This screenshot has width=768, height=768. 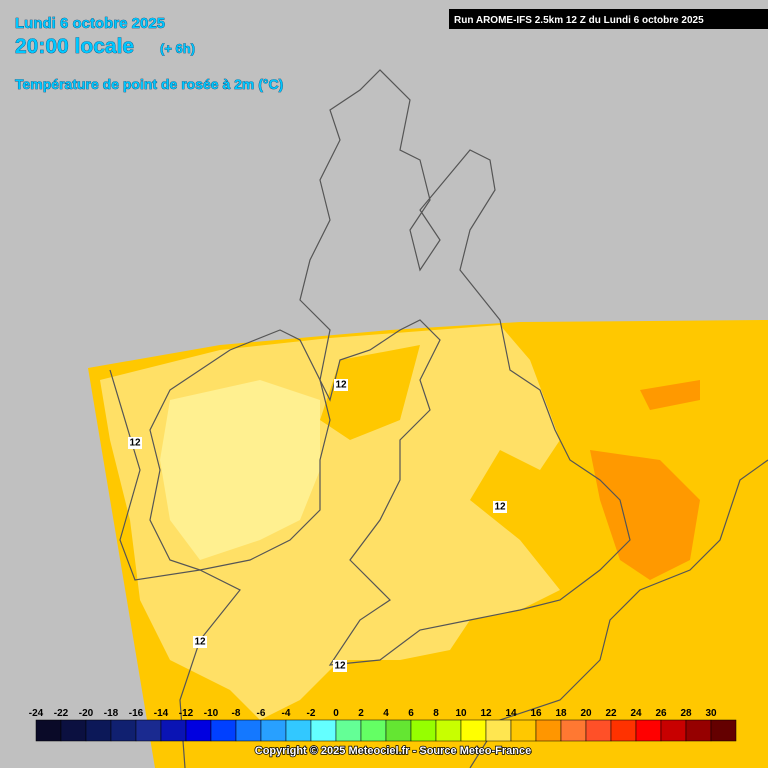 I want to click on field-light, so click(x=240, y=470).